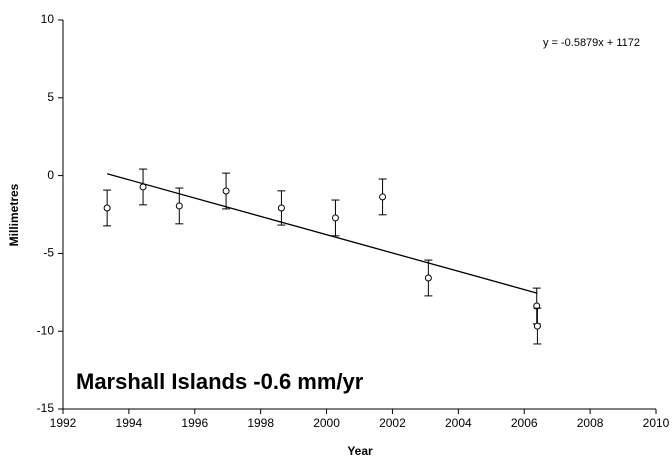 This screenshot has height=466, width=672. Describe the element at coordinates (591, 43) in the screenshot. I see `trend-equation: y = -0.5879x + 1172` at that location.